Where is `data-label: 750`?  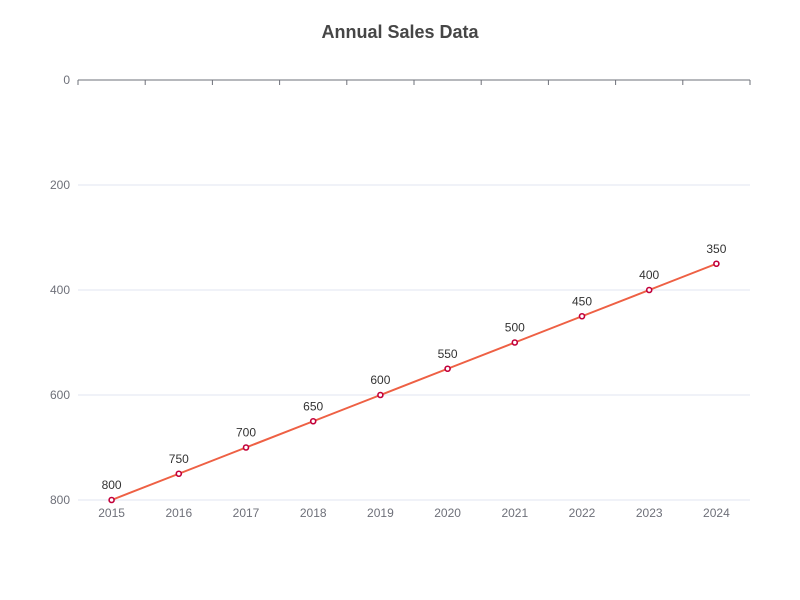
data-label: 750 is located at coordinates (179, 459).